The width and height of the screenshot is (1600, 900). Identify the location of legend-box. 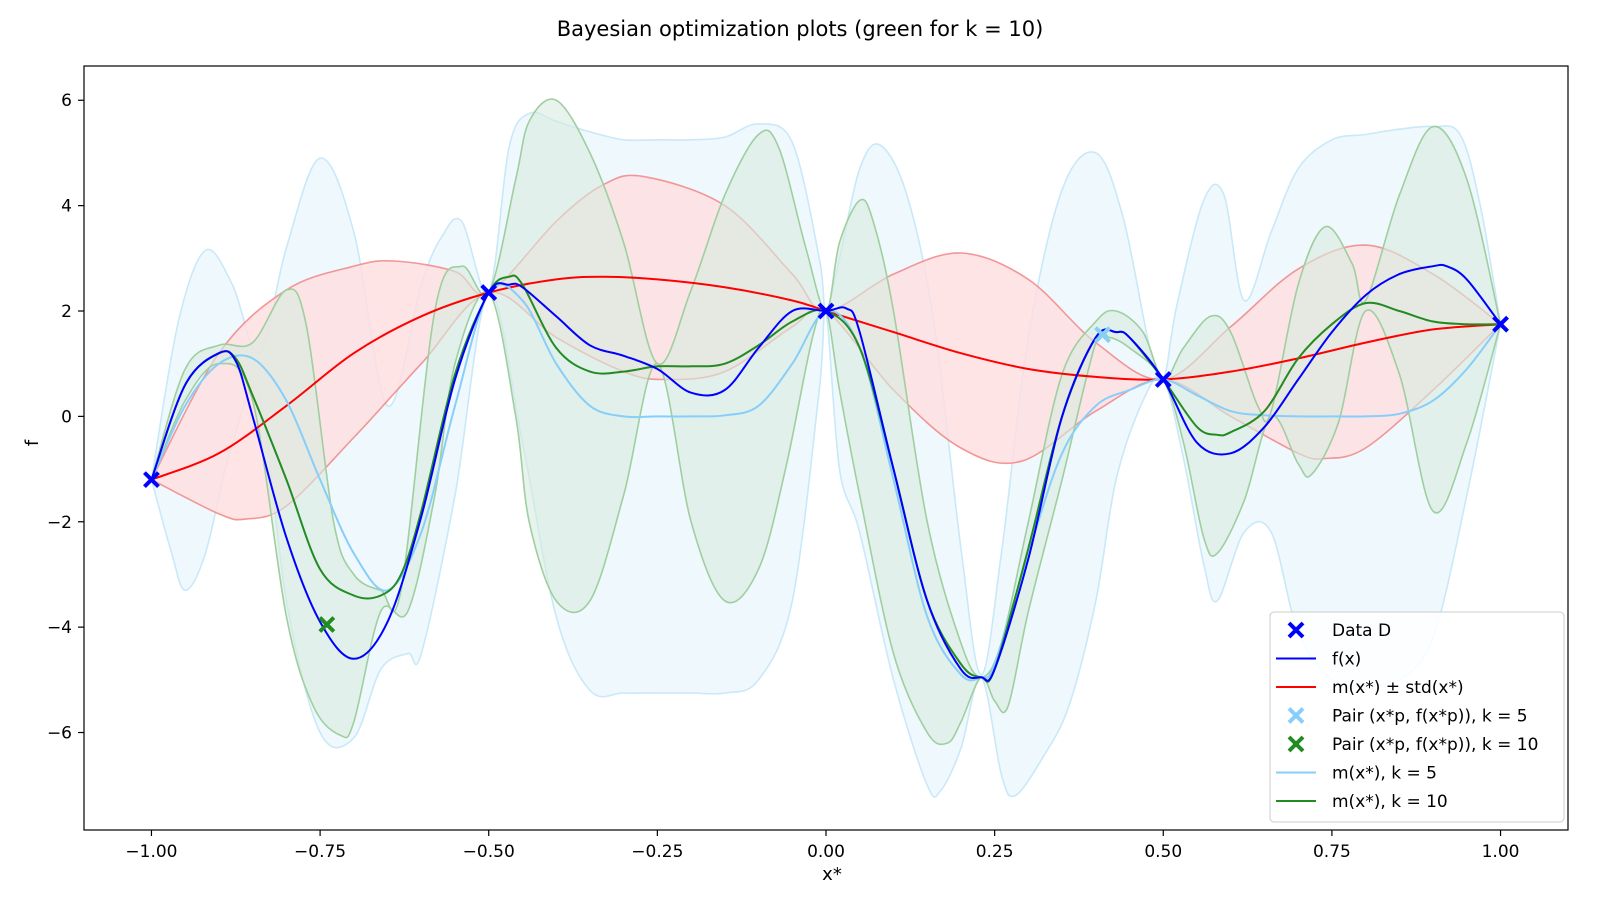
(1417, 717).